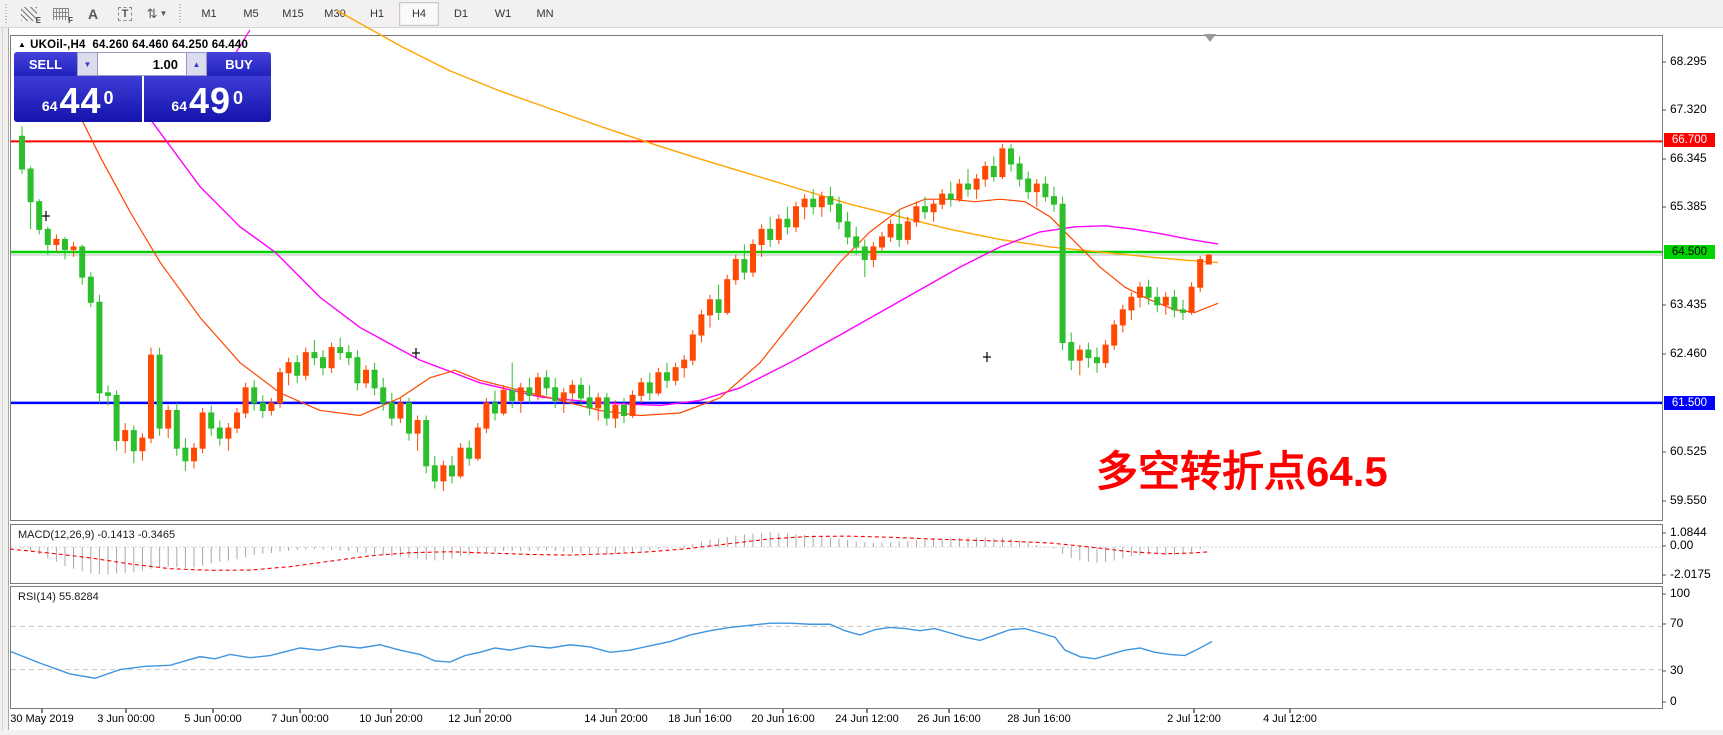 This screenshot has height=735, width=1723. Describe the element at coordinates (251, 13) in the screenshot. I see `tab-timeframe-m5: M5` at that location.